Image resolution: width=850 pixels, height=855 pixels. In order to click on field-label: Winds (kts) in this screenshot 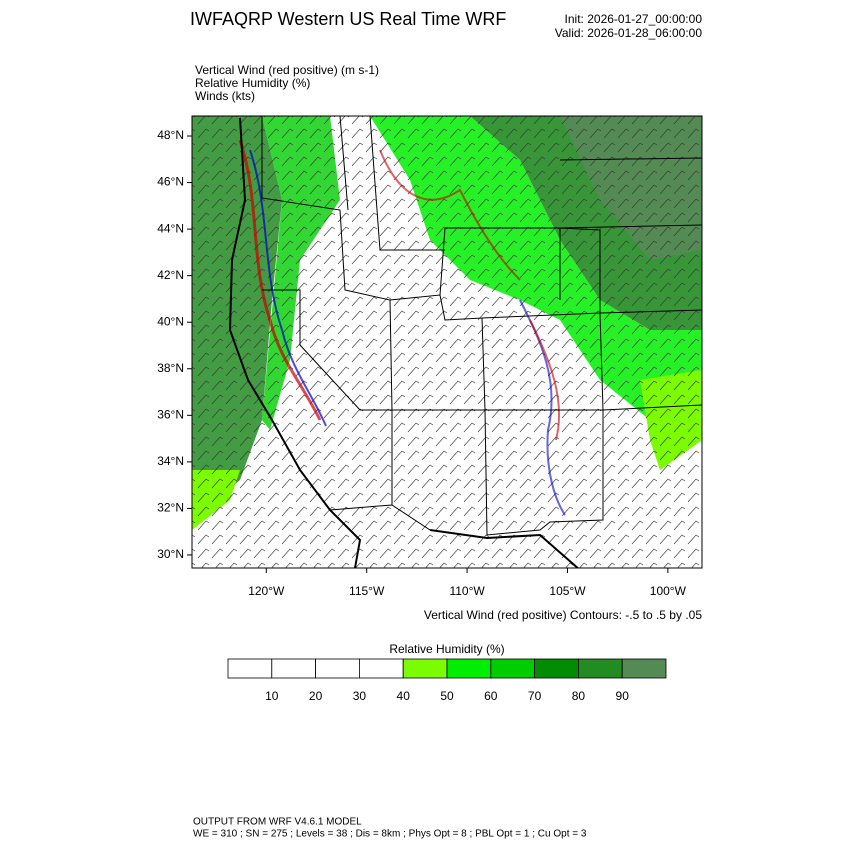, I will do `click(225, 96)`.